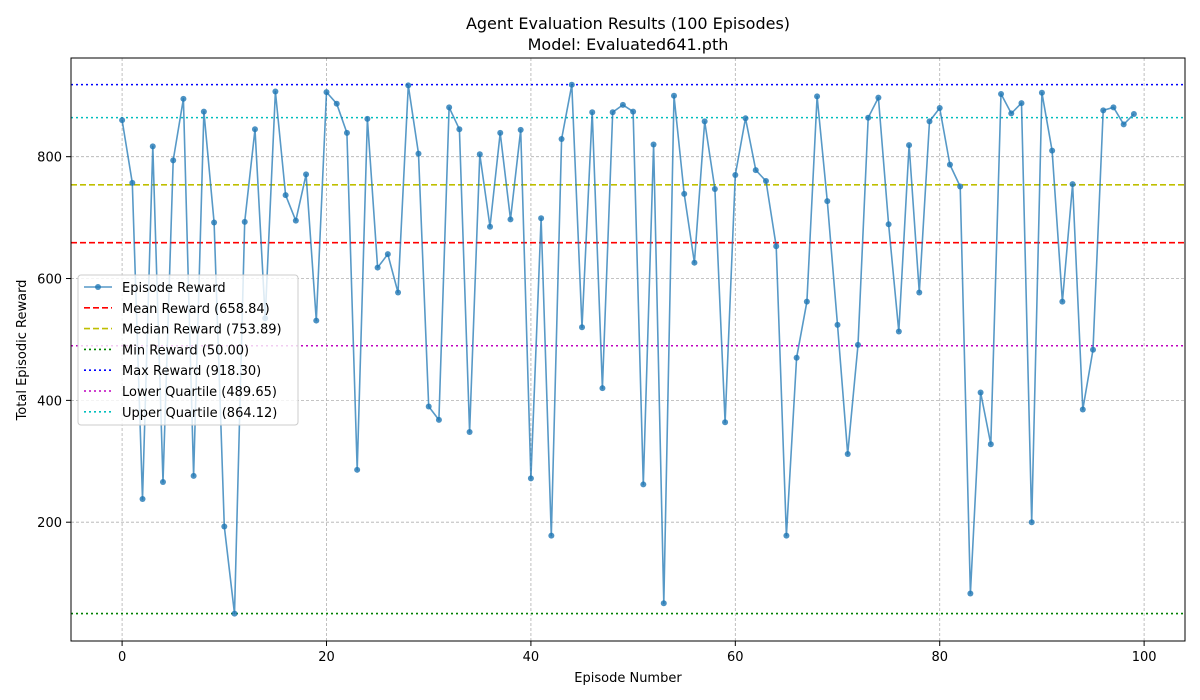 The width and height of the screenshot is (1200, 700). What do you see at coordinates (49, 523) in the screenshot?
I see `y-tick-label: 200` at bounding box center [49, 523].